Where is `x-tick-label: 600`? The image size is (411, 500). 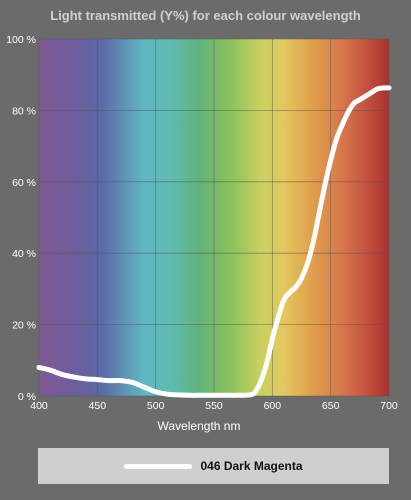
x-tick-label: 600 is located at coordinates (273, 406).